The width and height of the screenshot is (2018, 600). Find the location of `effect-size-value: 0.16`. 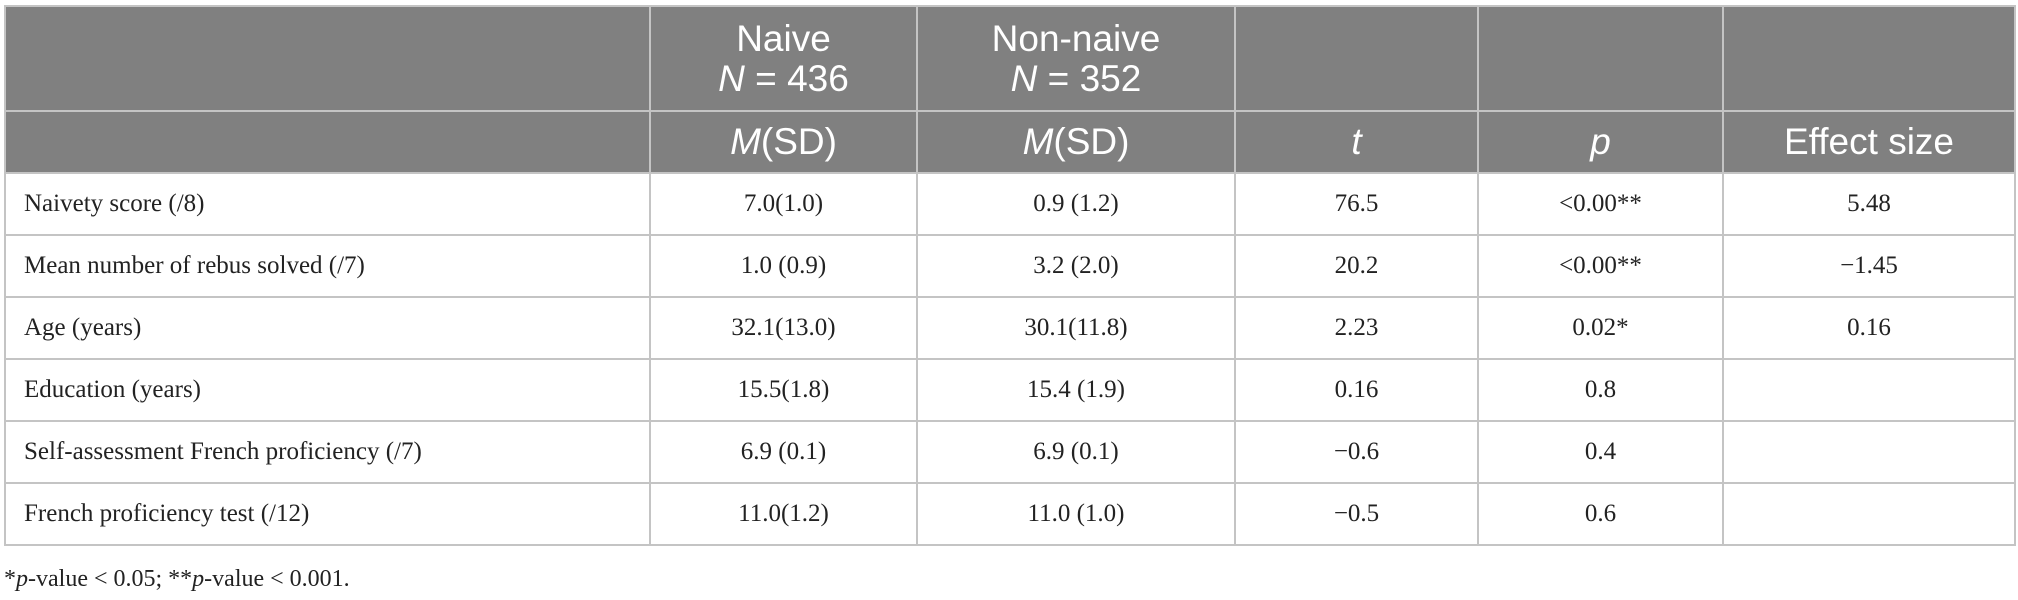

effect-size-value: 0.16 is located at coordinates (1869, 328).